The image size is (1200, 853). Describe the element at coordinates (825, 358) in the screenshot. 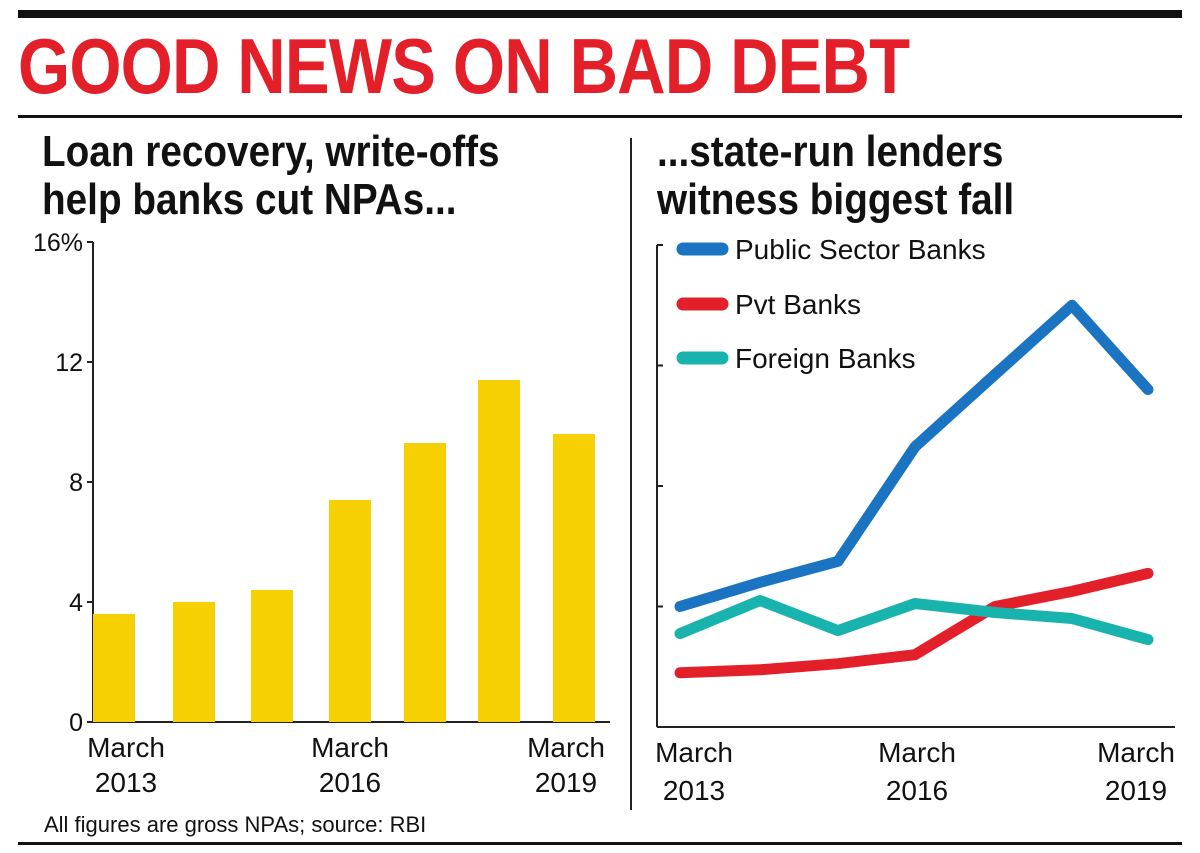

I see `legend-label-3: Foreign Banks` at that location.